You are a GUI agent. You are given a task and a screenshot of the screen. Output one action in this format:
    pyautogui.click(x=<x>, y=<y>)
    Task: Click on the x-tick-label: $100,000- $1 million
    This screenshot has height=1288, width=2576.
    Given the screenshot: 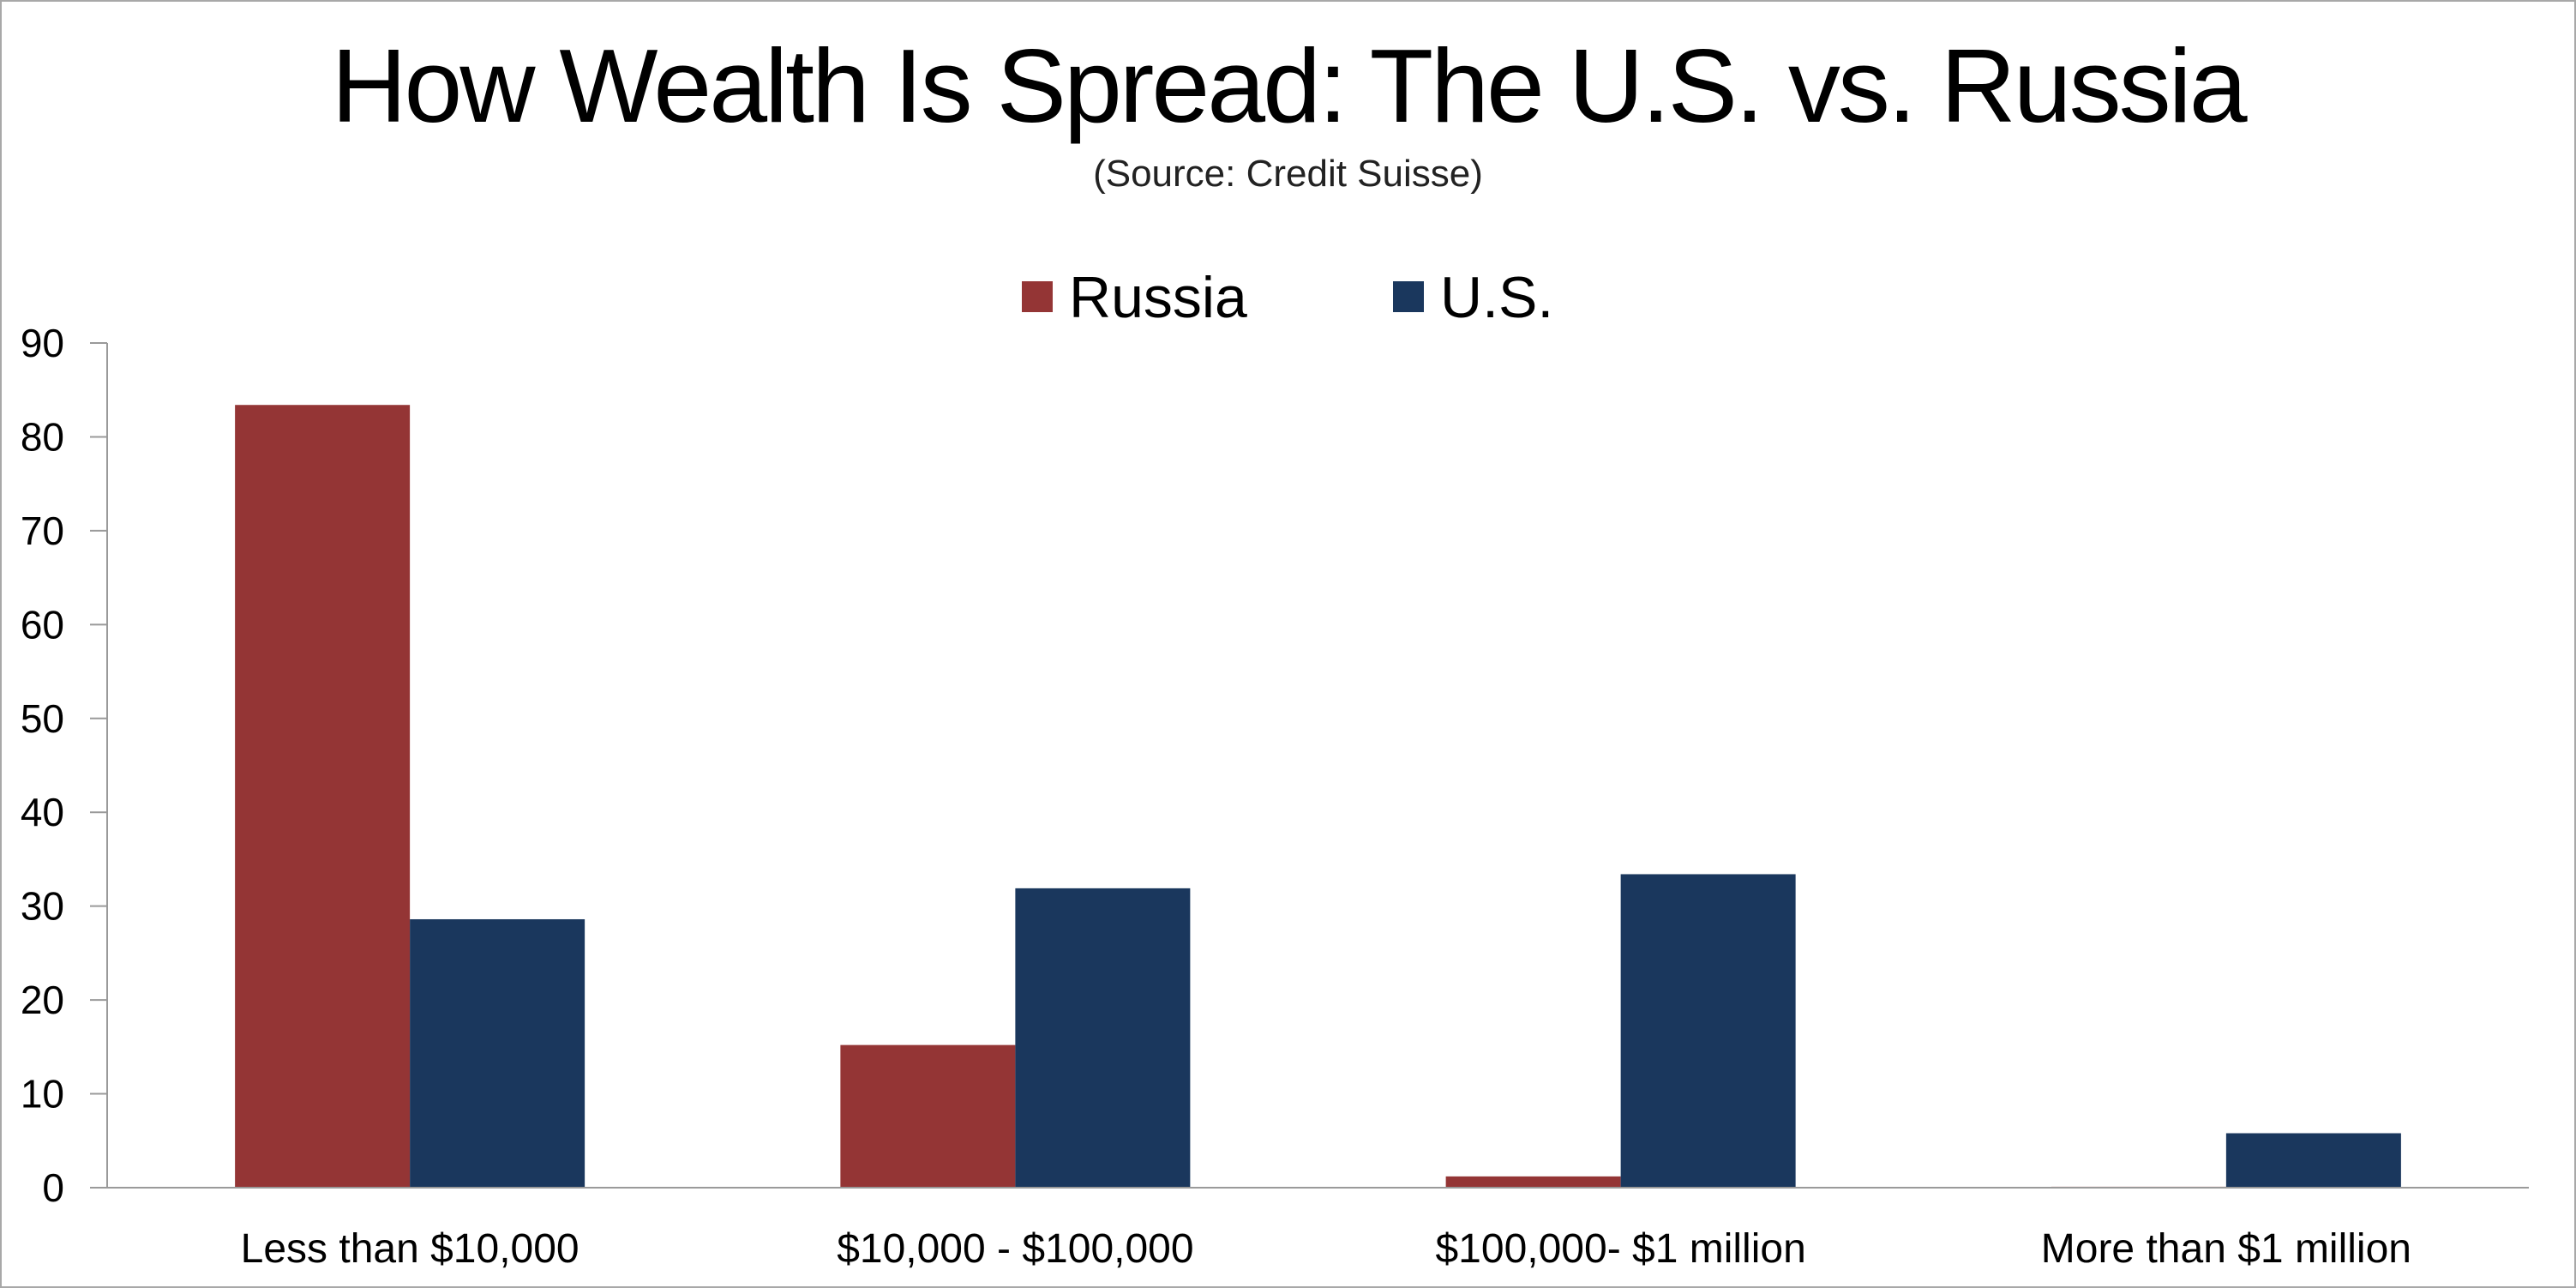 What is the action you would take?
    pyautogui.click(x=1620, y=1249)
    